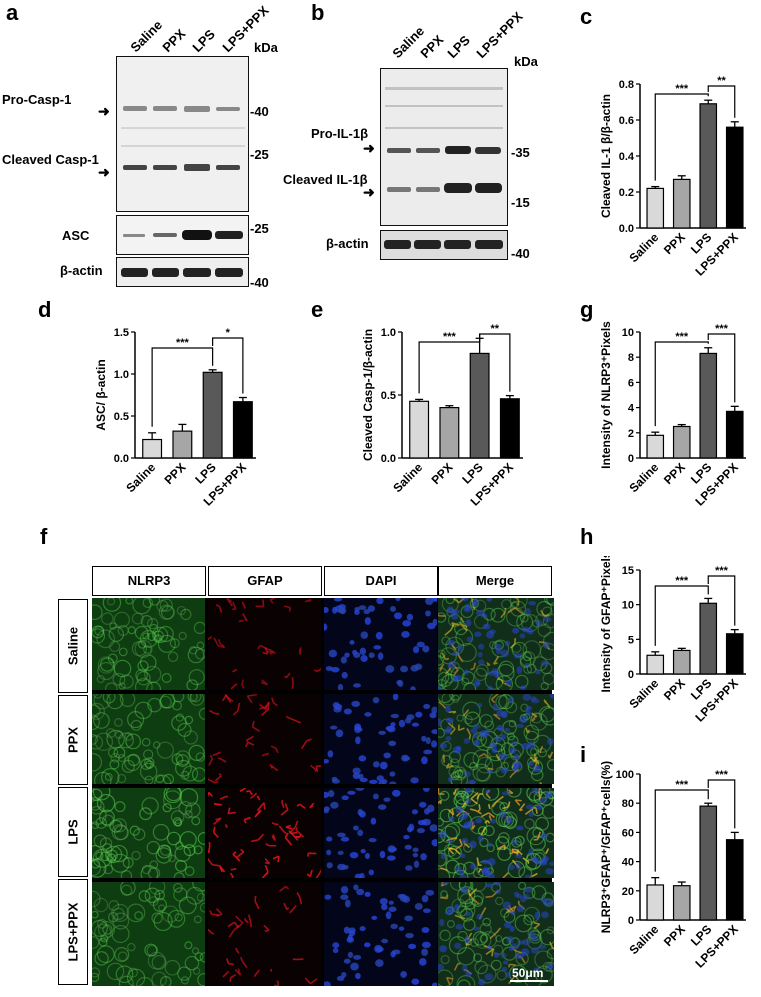 The height and width of the screenshot is (997, 761). What do you see at coordinates (631, 640) in the screenshot?
I see `y-tick-label: 5` at bounding box center [631, 640].